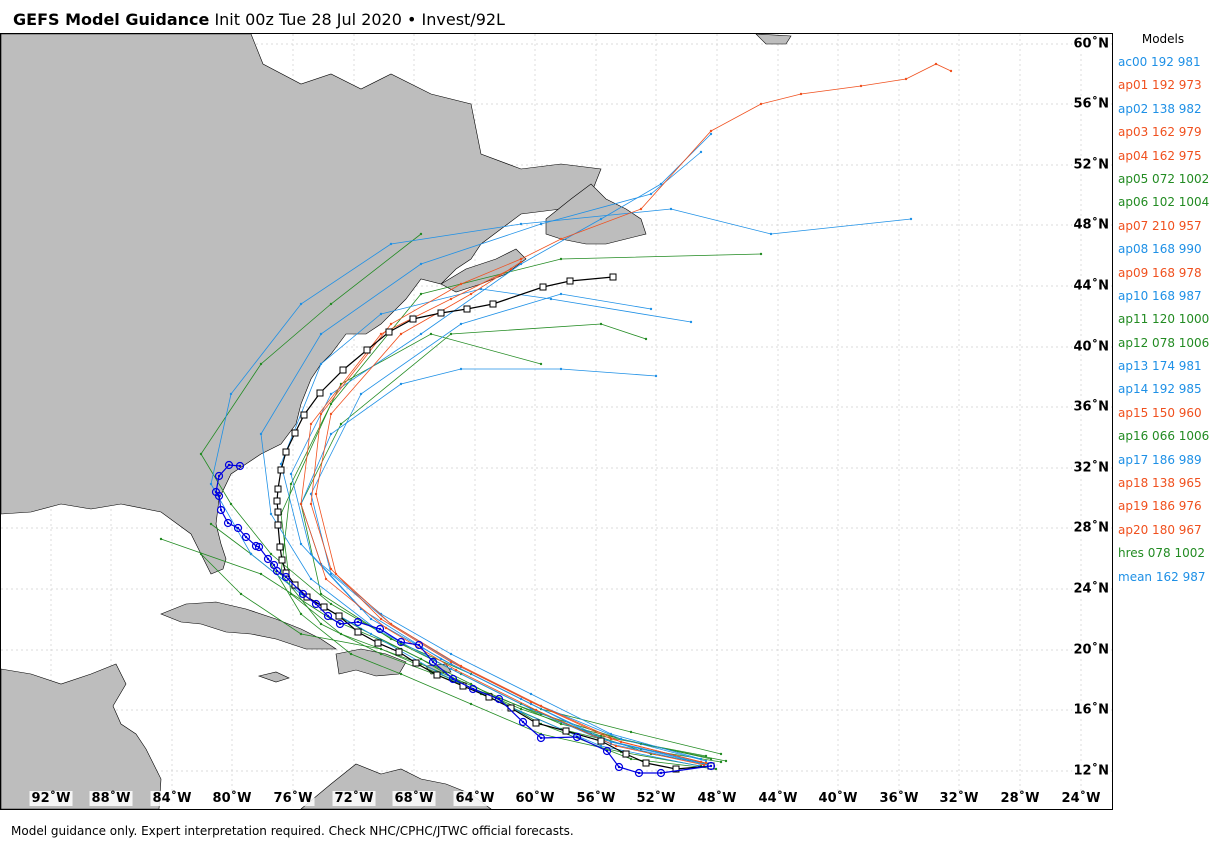  What do you see at coordinates (1160, 295) in the screenshot?
I see `legend-item: ap10 168 987` at bounding box center [1160, 295].